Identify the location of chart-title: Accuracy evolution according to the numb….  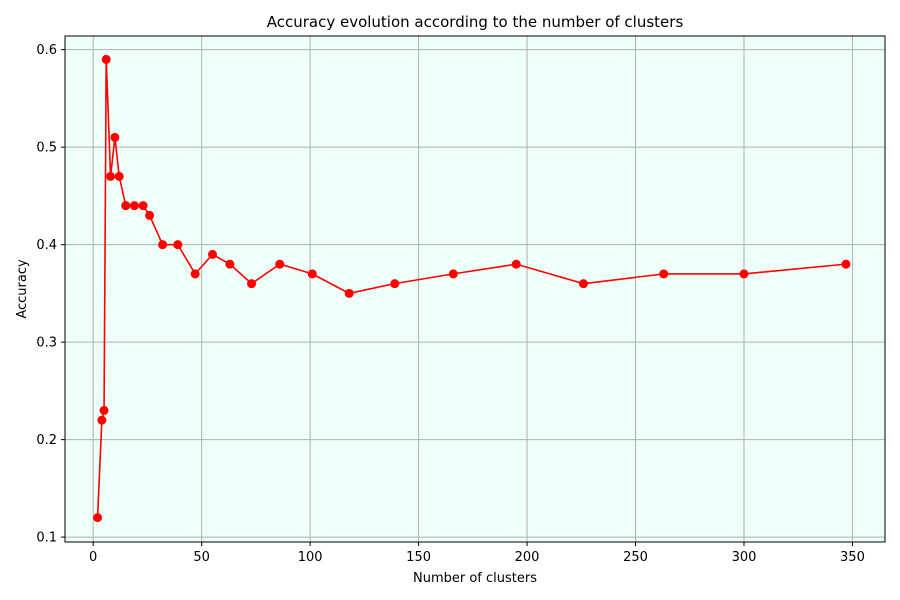
(475, 22).